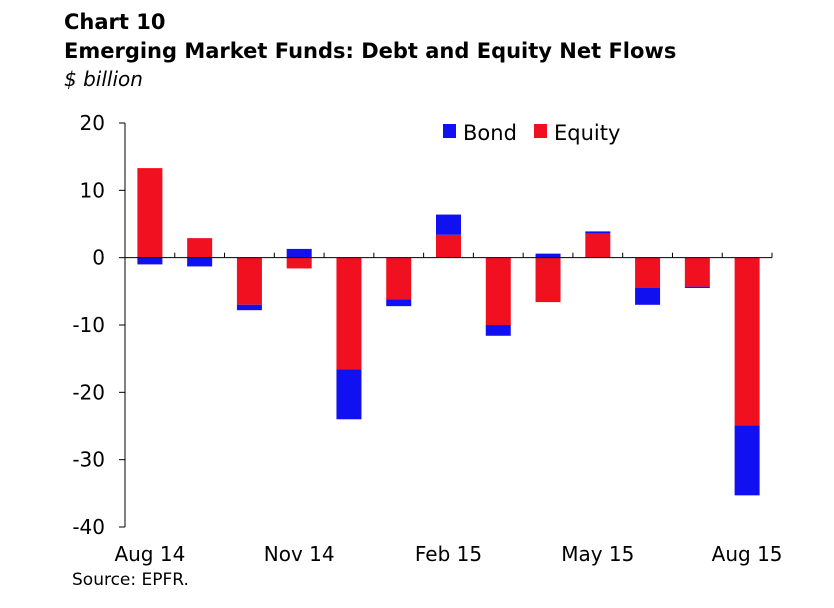 The image size is (834, 608). I want to click on chart-unit: $ billion, so click(103, 79).